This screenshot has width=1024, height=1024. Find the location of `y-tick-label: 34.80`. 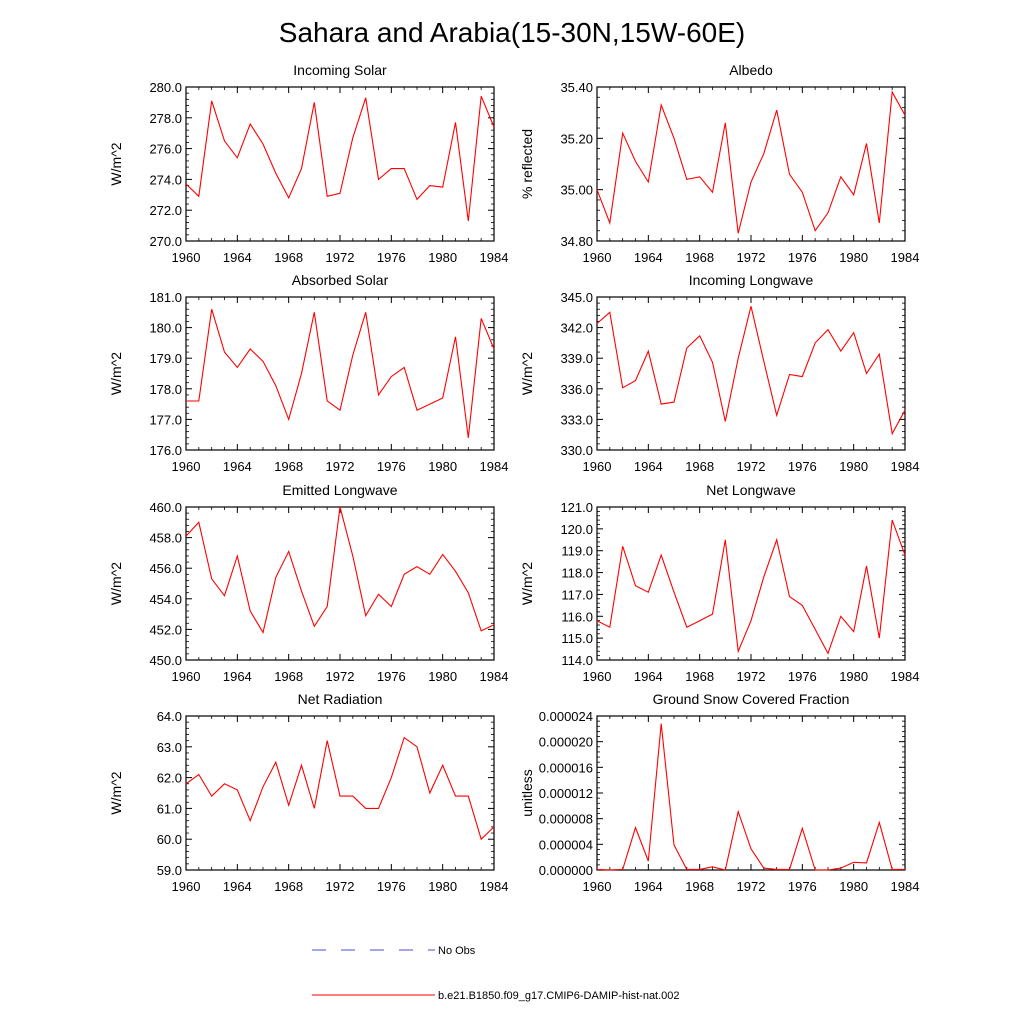

y-tick-label: 34.80 is located at coordinates (576, 241).